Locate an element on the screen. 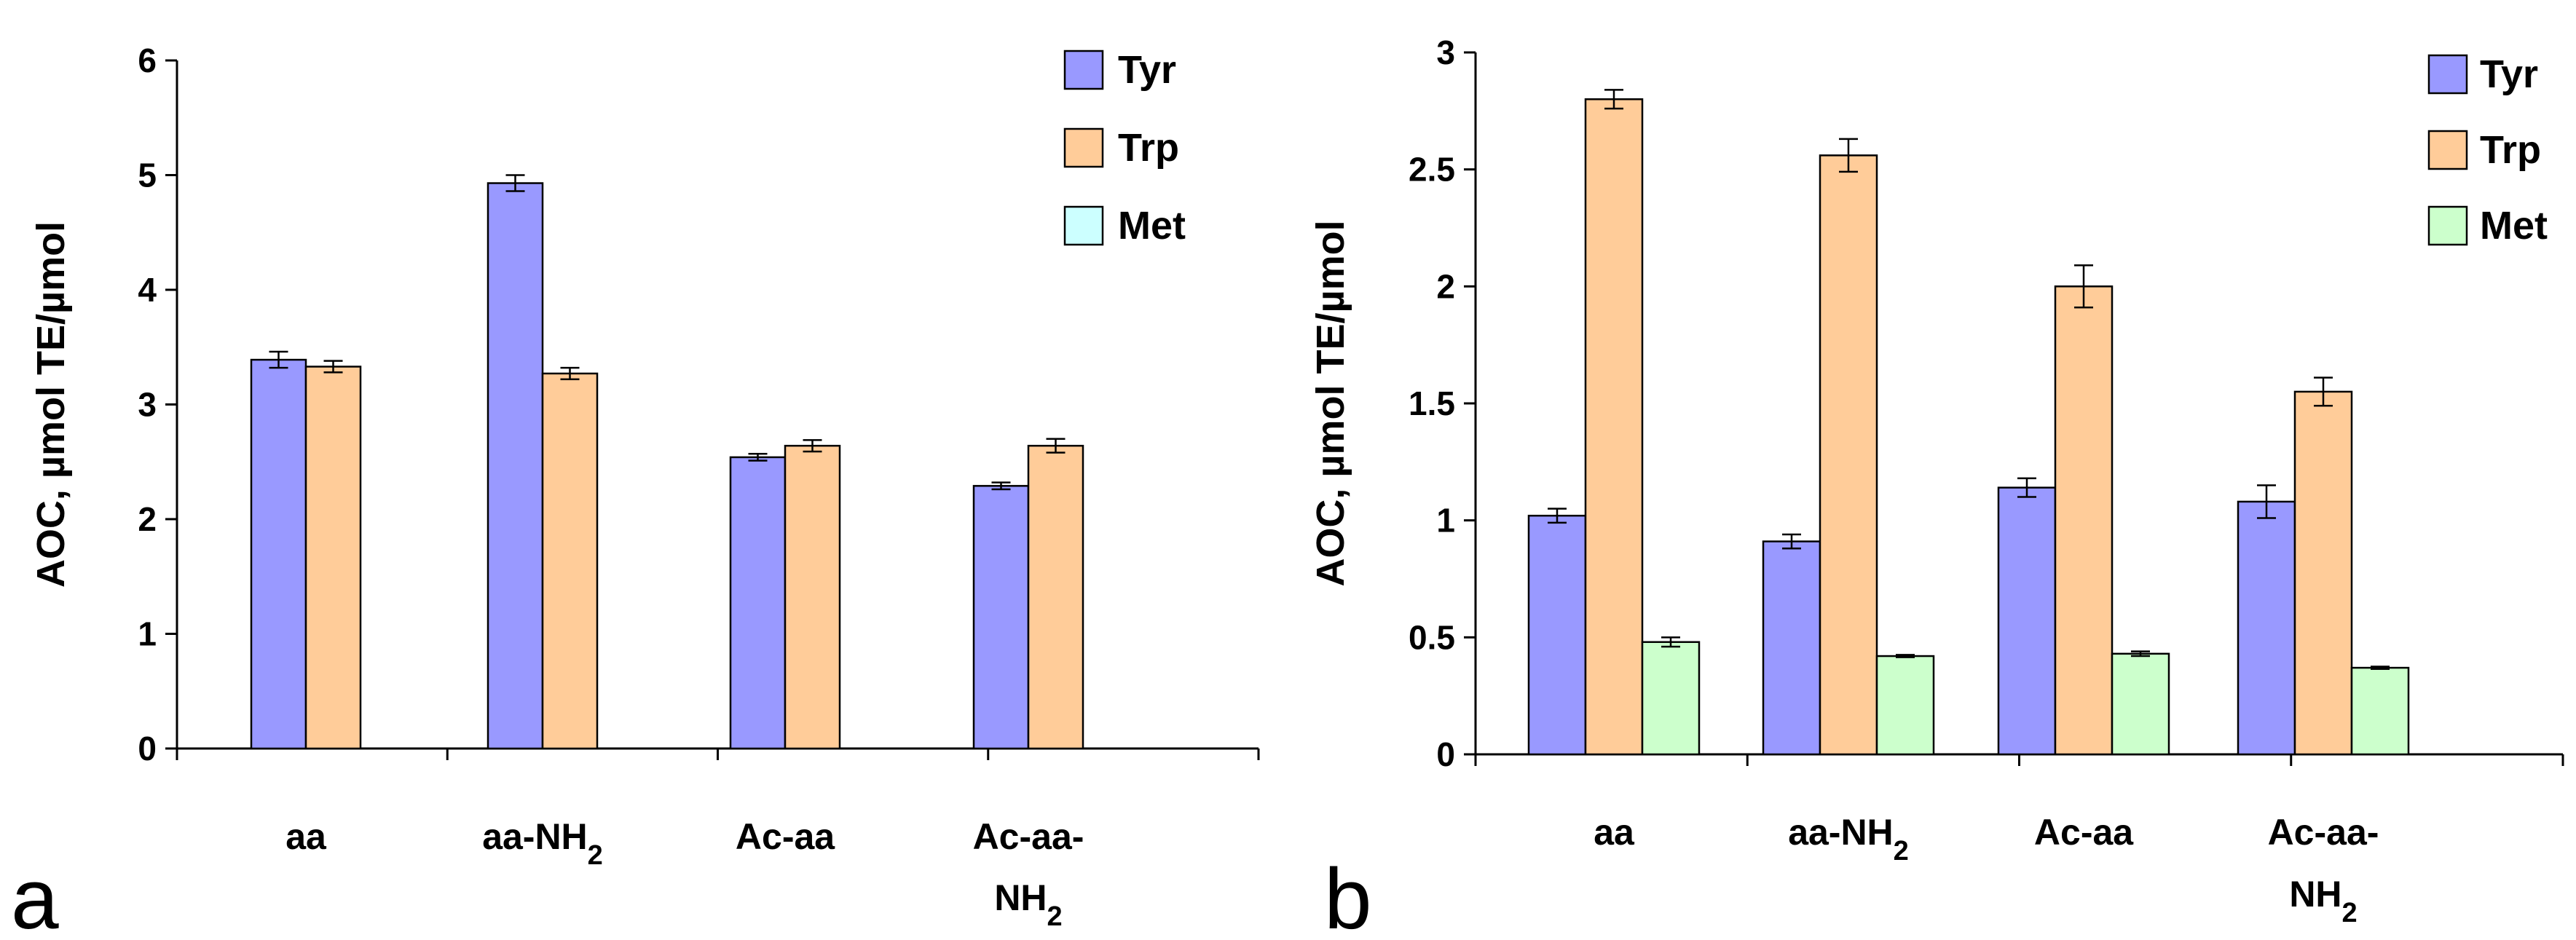 The image size is (2576, 940). y-tick-label: 4 is located at coordinates (147, 290).